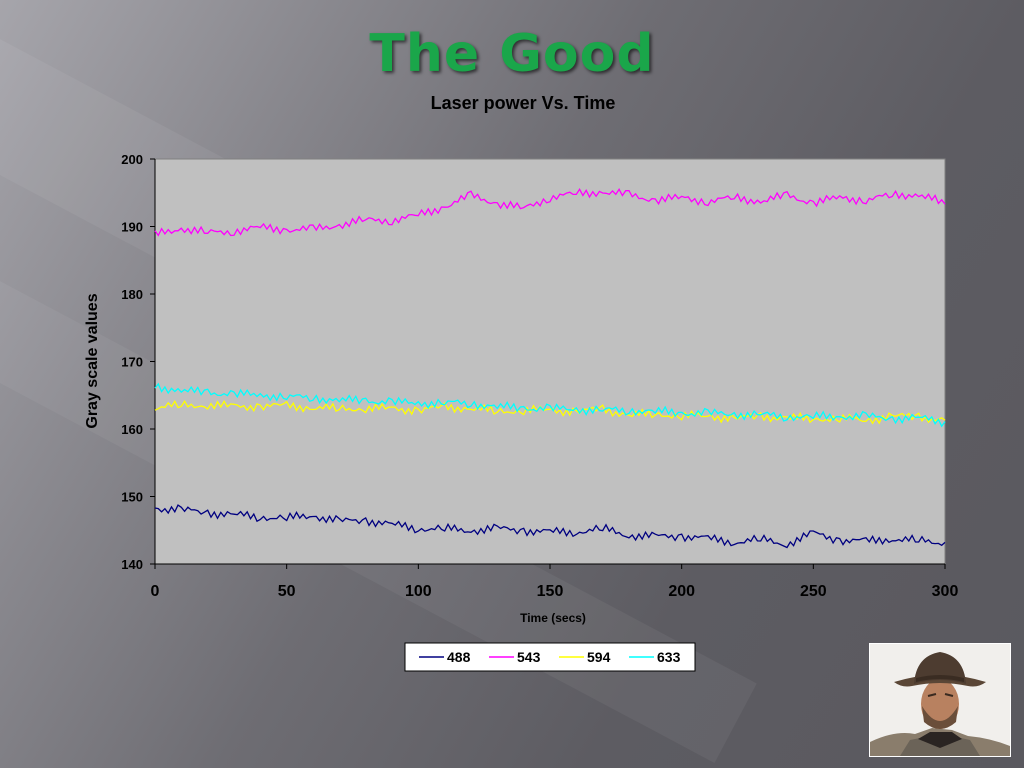 This screenshot has width=1024, height=768. Describe the element at coordinates (287, 591) in the screenshot. I see `x-tick-label: 50` at that location.